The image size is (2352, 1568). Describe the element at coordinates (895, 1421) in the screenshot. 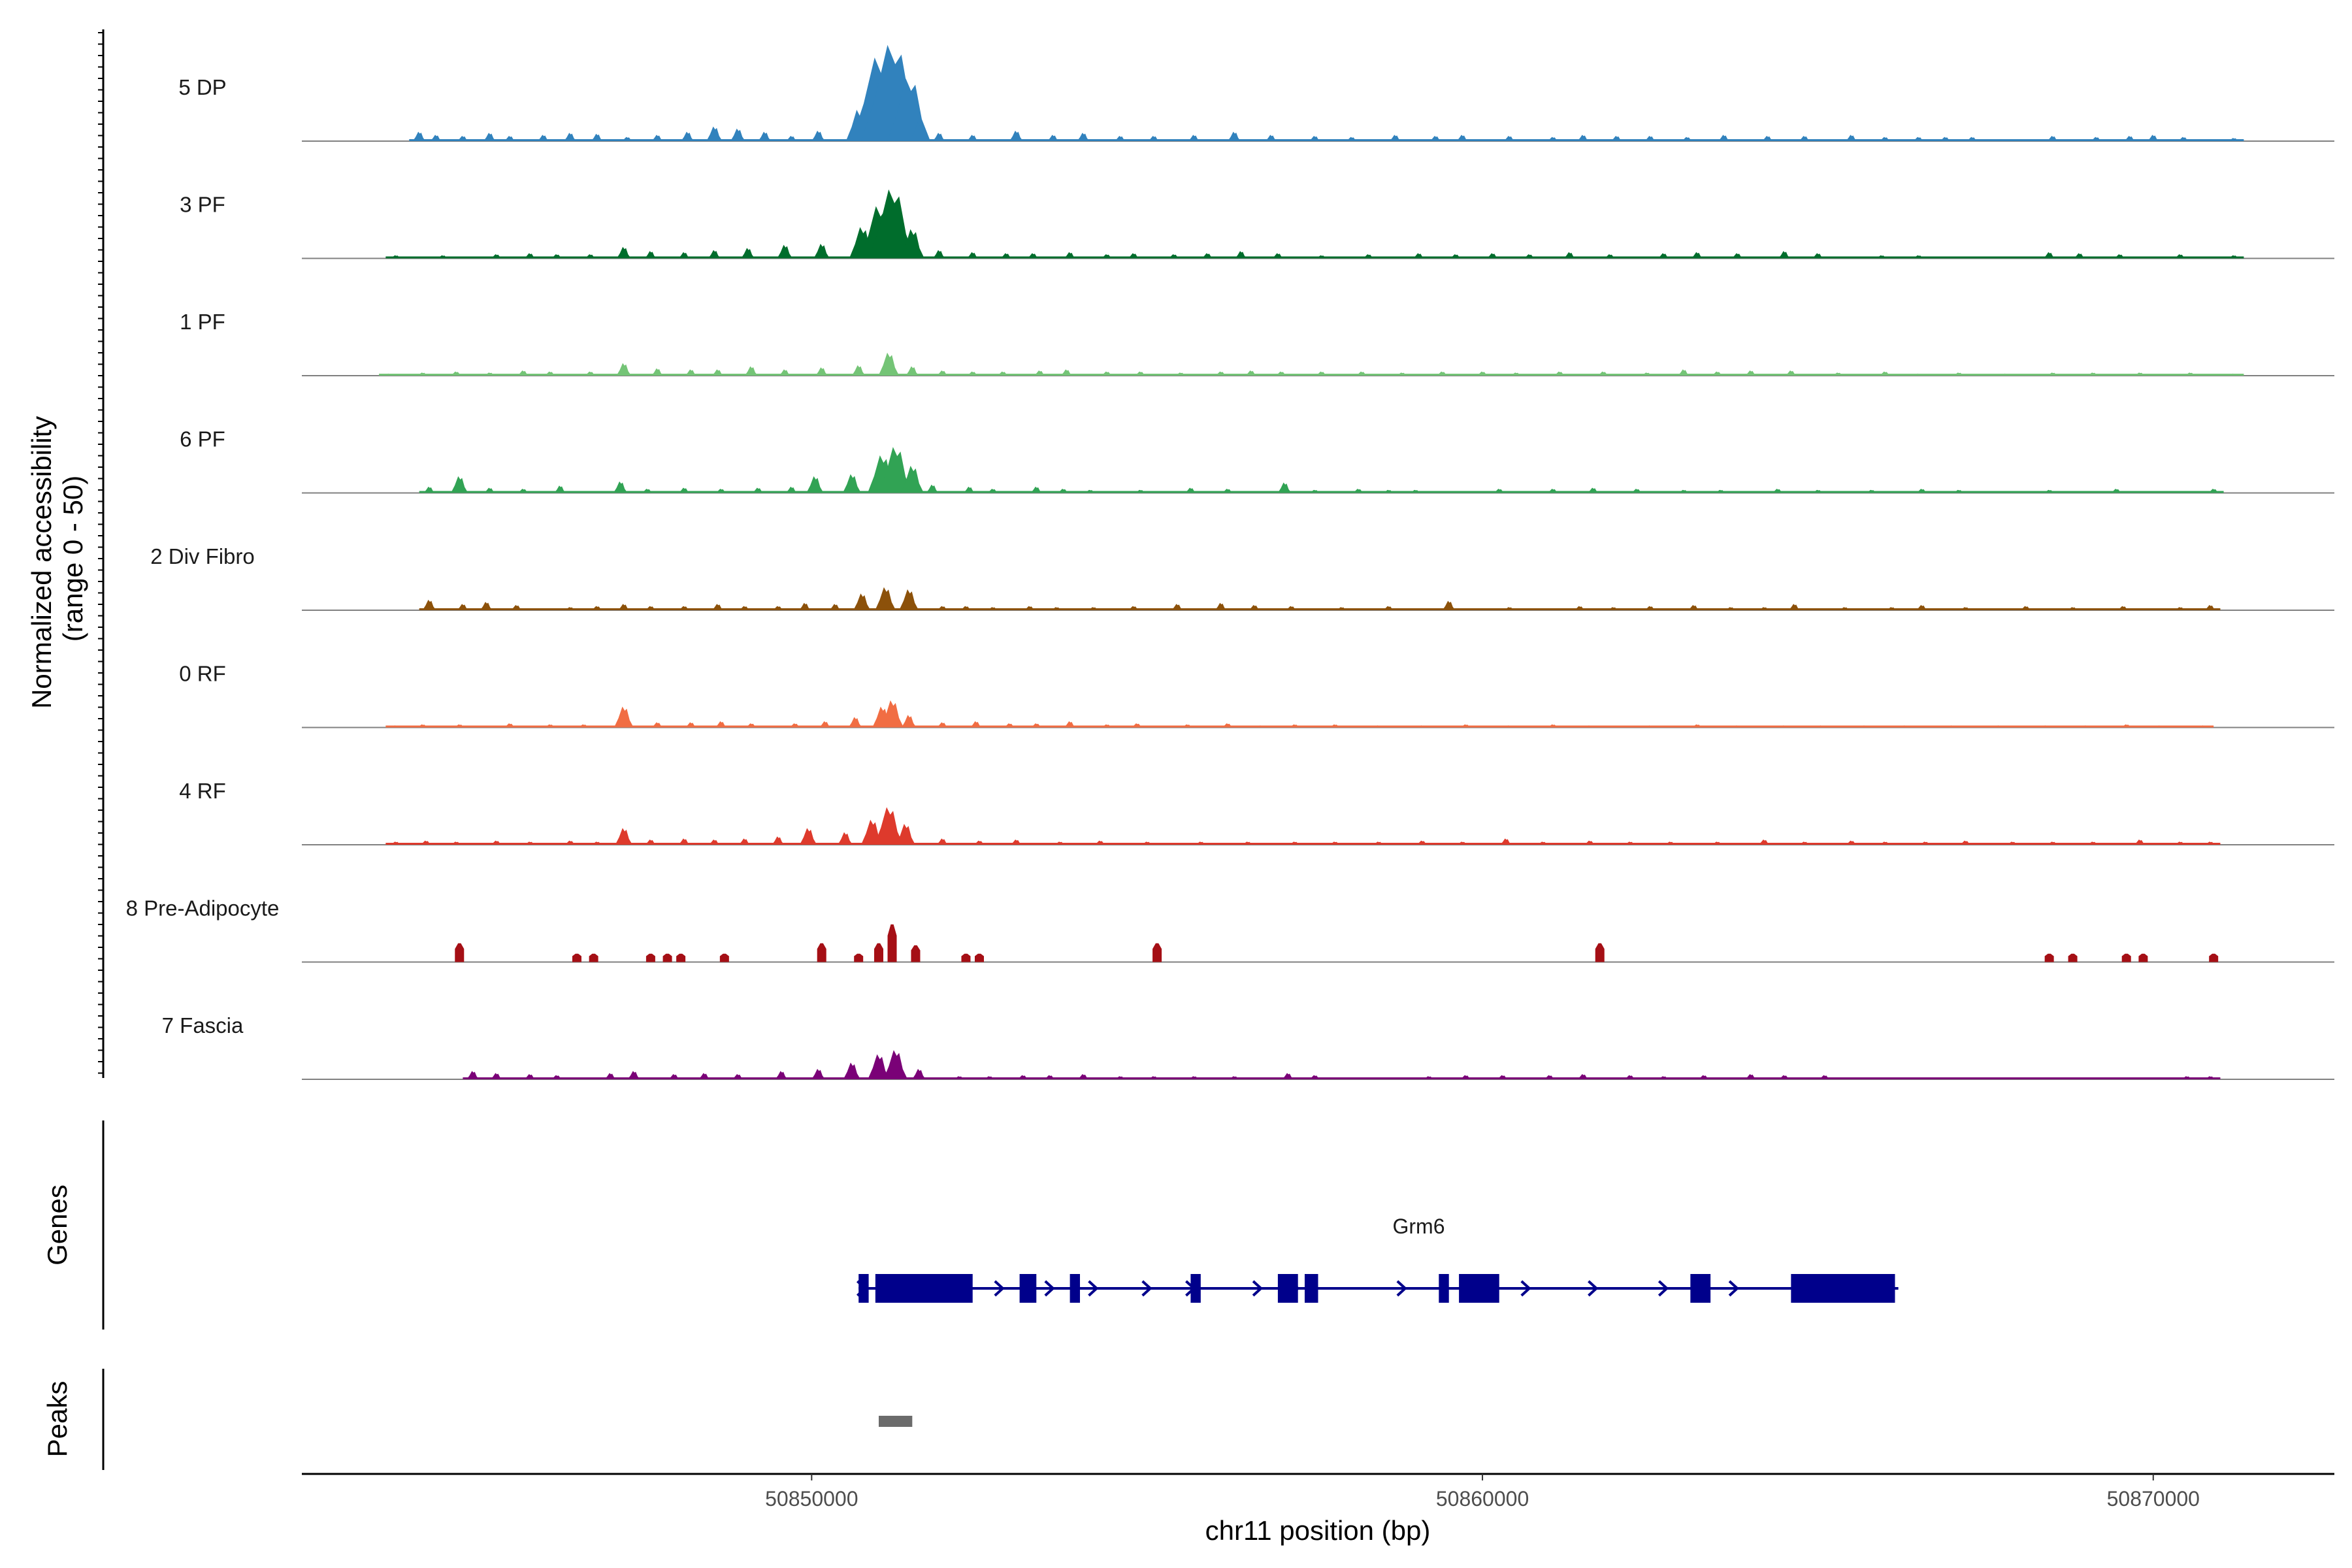

I see `peak-region` at that location.